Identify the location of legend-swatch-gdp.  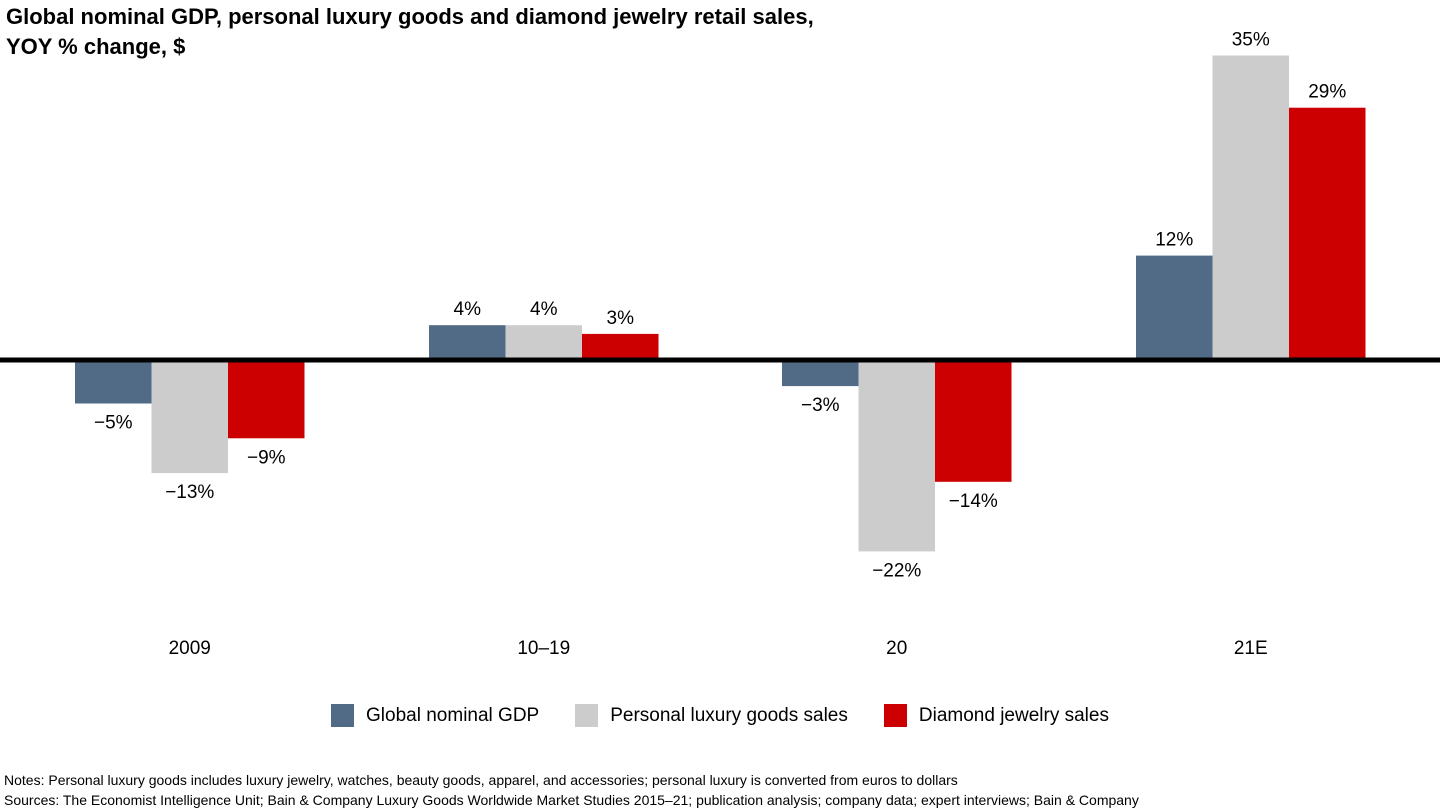
(343, 715).